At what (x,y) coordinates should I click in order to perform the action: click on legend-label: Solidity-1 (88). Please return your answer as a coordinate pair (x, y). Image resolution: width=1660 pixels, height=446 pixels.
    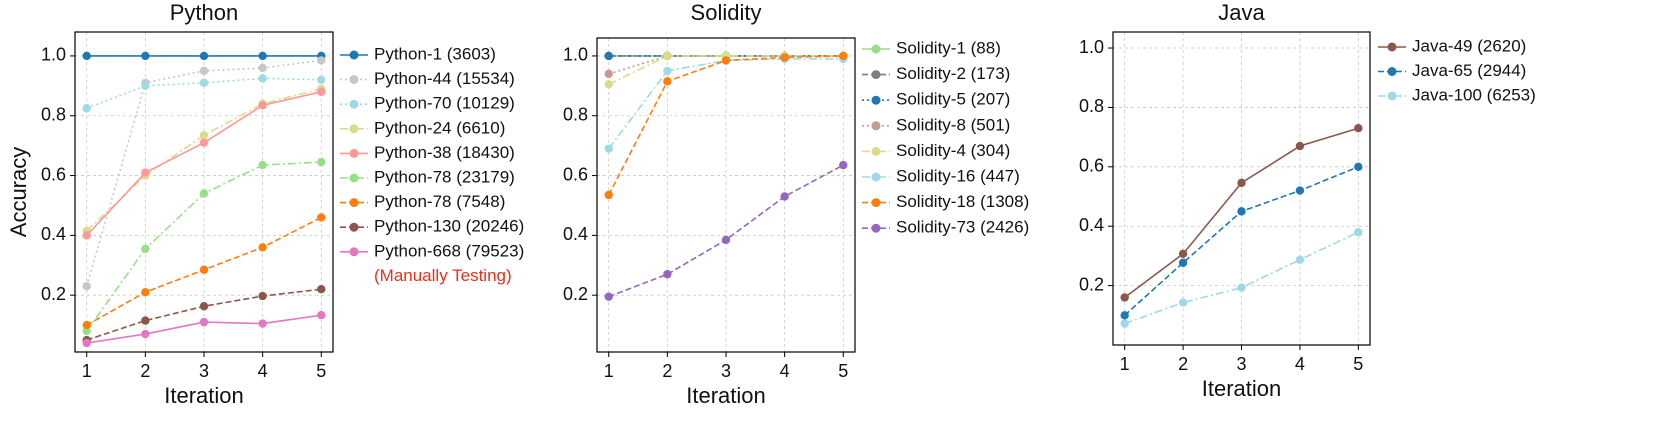
    Looking at the image, I should click on (948, 47).